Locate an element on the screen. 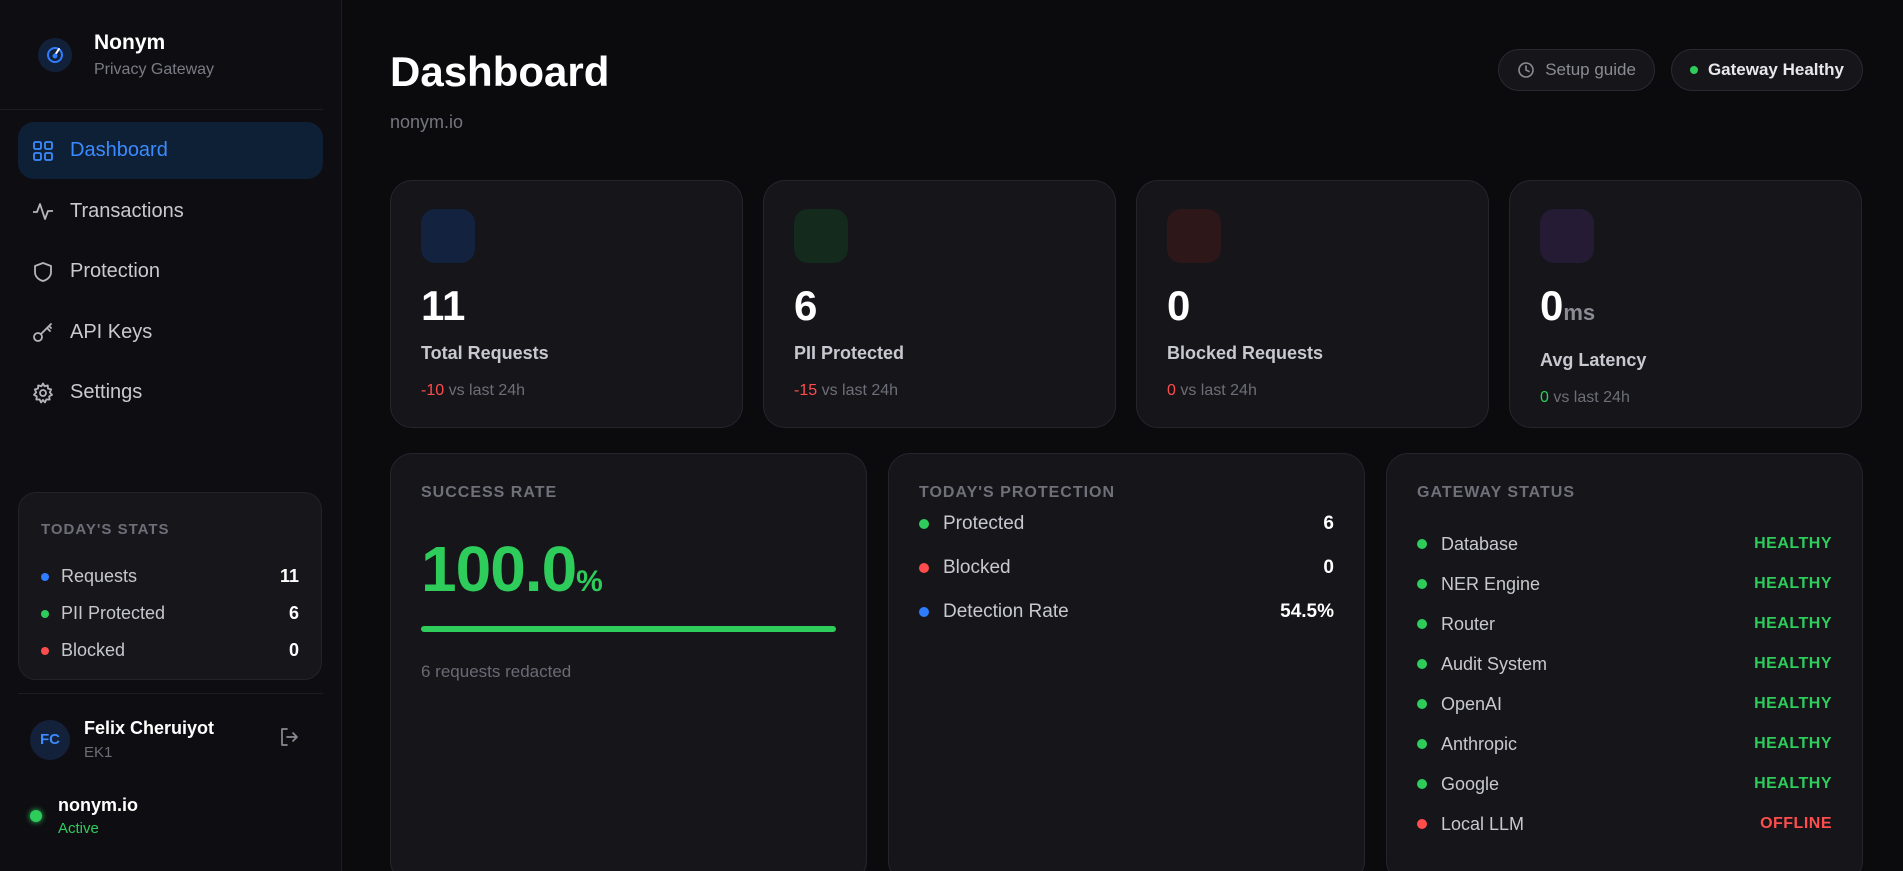 The height and width of the screenshot is (871, 1903). protection-row-protected: Protected 6 is located at coordinates (1126, 524).